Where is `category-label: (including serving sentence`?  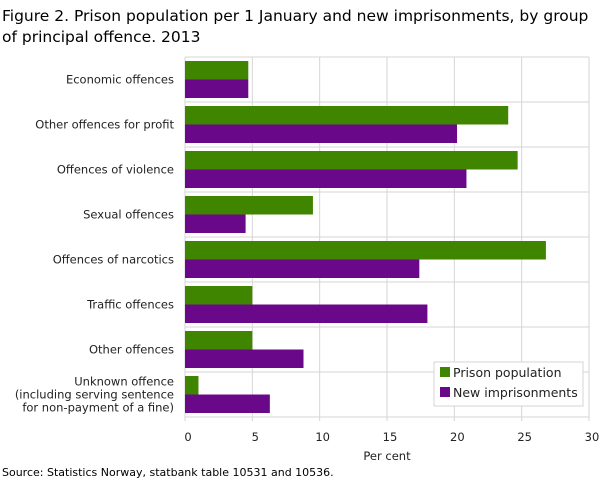
category-label: (including serving sentence is located at coordinates (94, 395).